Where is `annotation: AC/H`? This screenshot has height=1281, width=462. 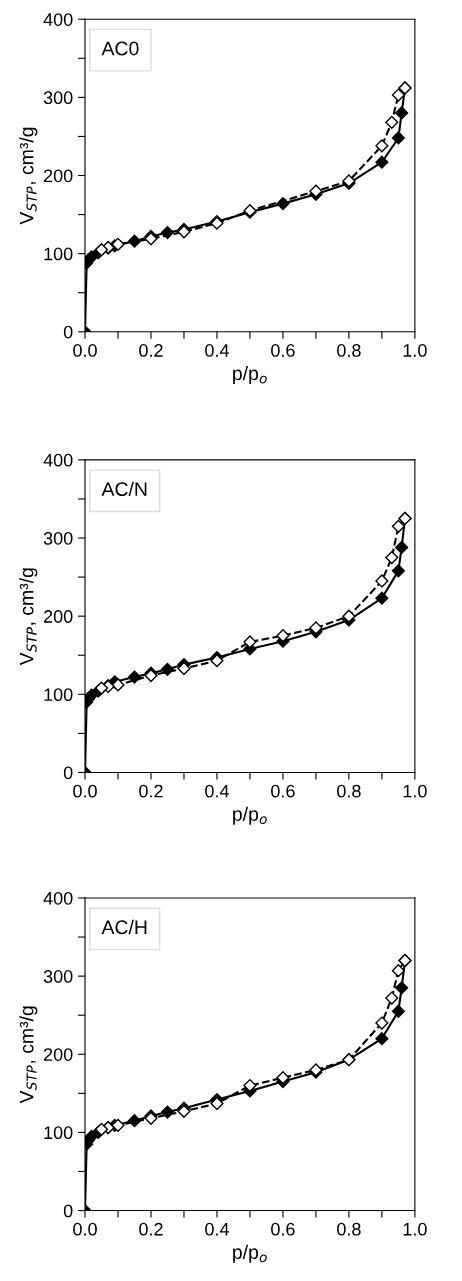 annotation: AC/H is located at coordinates (124, 927).